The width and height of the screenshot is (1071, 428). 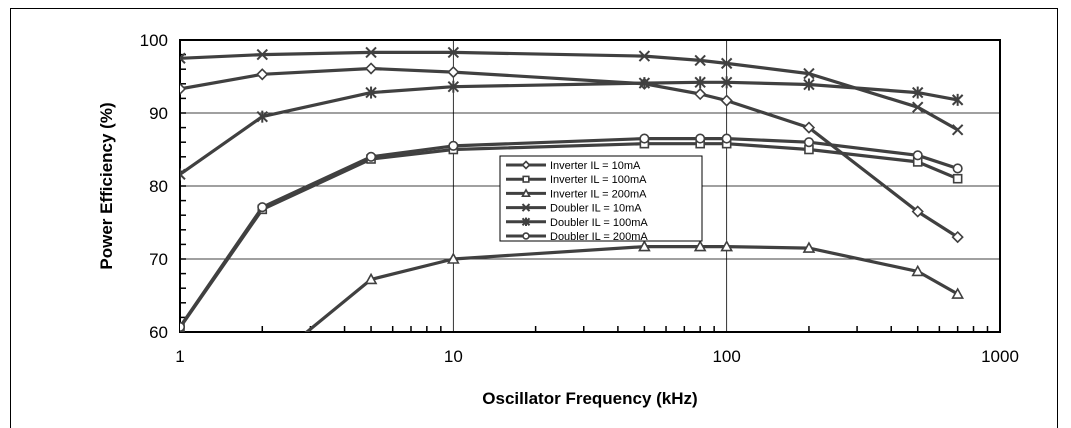 What do you see at coordinates (595, 166) in the screenshot?
I see `legend-label: Inverter IL = 10mA` at bounding box center [595, 166].